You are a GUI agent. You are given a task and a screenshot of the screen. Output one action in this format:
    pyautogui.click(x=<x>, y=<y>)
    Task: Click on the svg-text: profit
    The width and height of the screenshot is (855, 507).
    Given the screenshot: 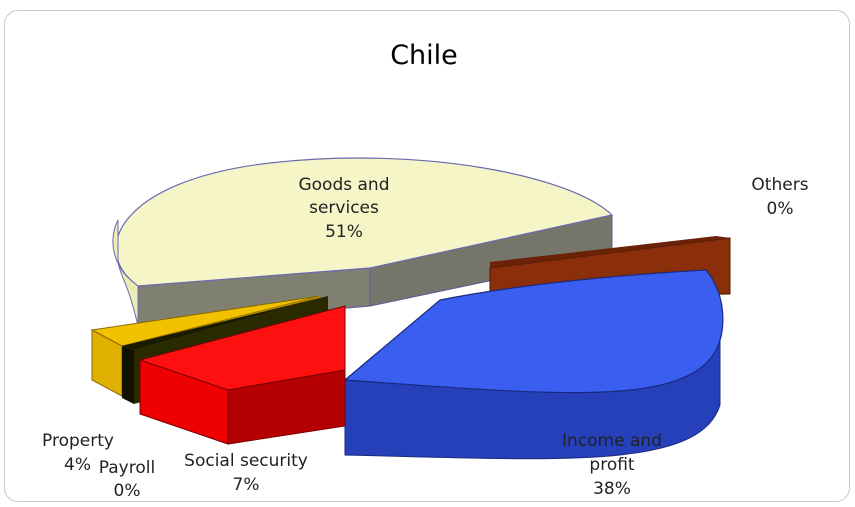 What is the action you would take?
    pyautogui.click(x=612, y=465)
    